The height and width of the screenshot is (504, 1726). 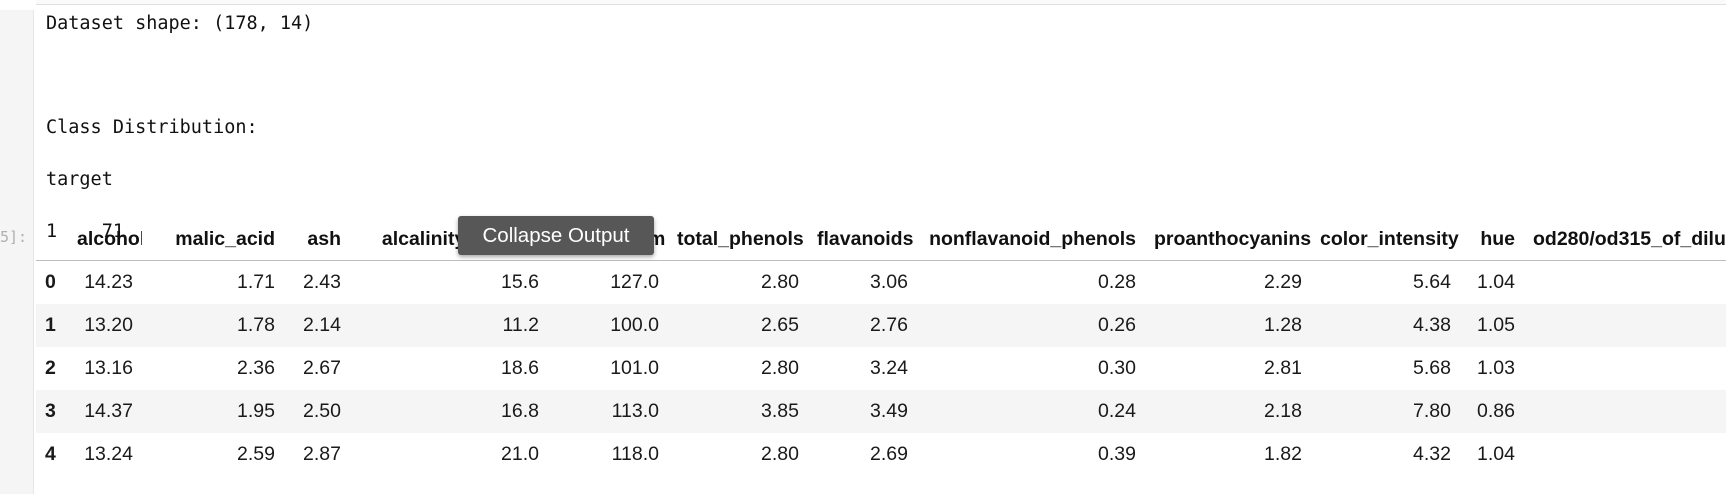 What do you see at coordinates (1432, 325) in the screenshot?
I see `table-cell: 4.38` at bounding box center [1432, 325].